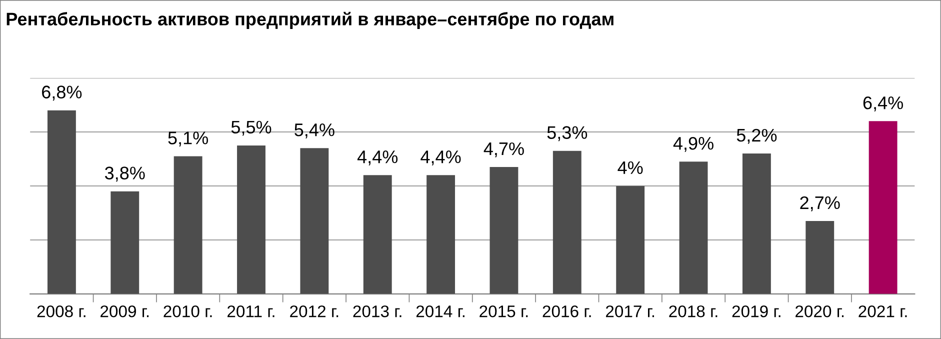  I want to click on x-tick-label: 2017 г., so click(630, 311).